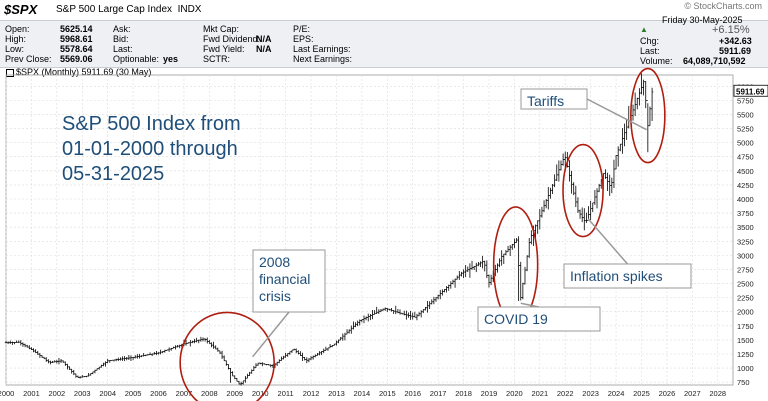 The width and height of the screenshot is (768, 401). What do you see at coordinates (745, 143) in the screenshot?
I see `y-tick-label: 5000` at bounding box center [745, 143].